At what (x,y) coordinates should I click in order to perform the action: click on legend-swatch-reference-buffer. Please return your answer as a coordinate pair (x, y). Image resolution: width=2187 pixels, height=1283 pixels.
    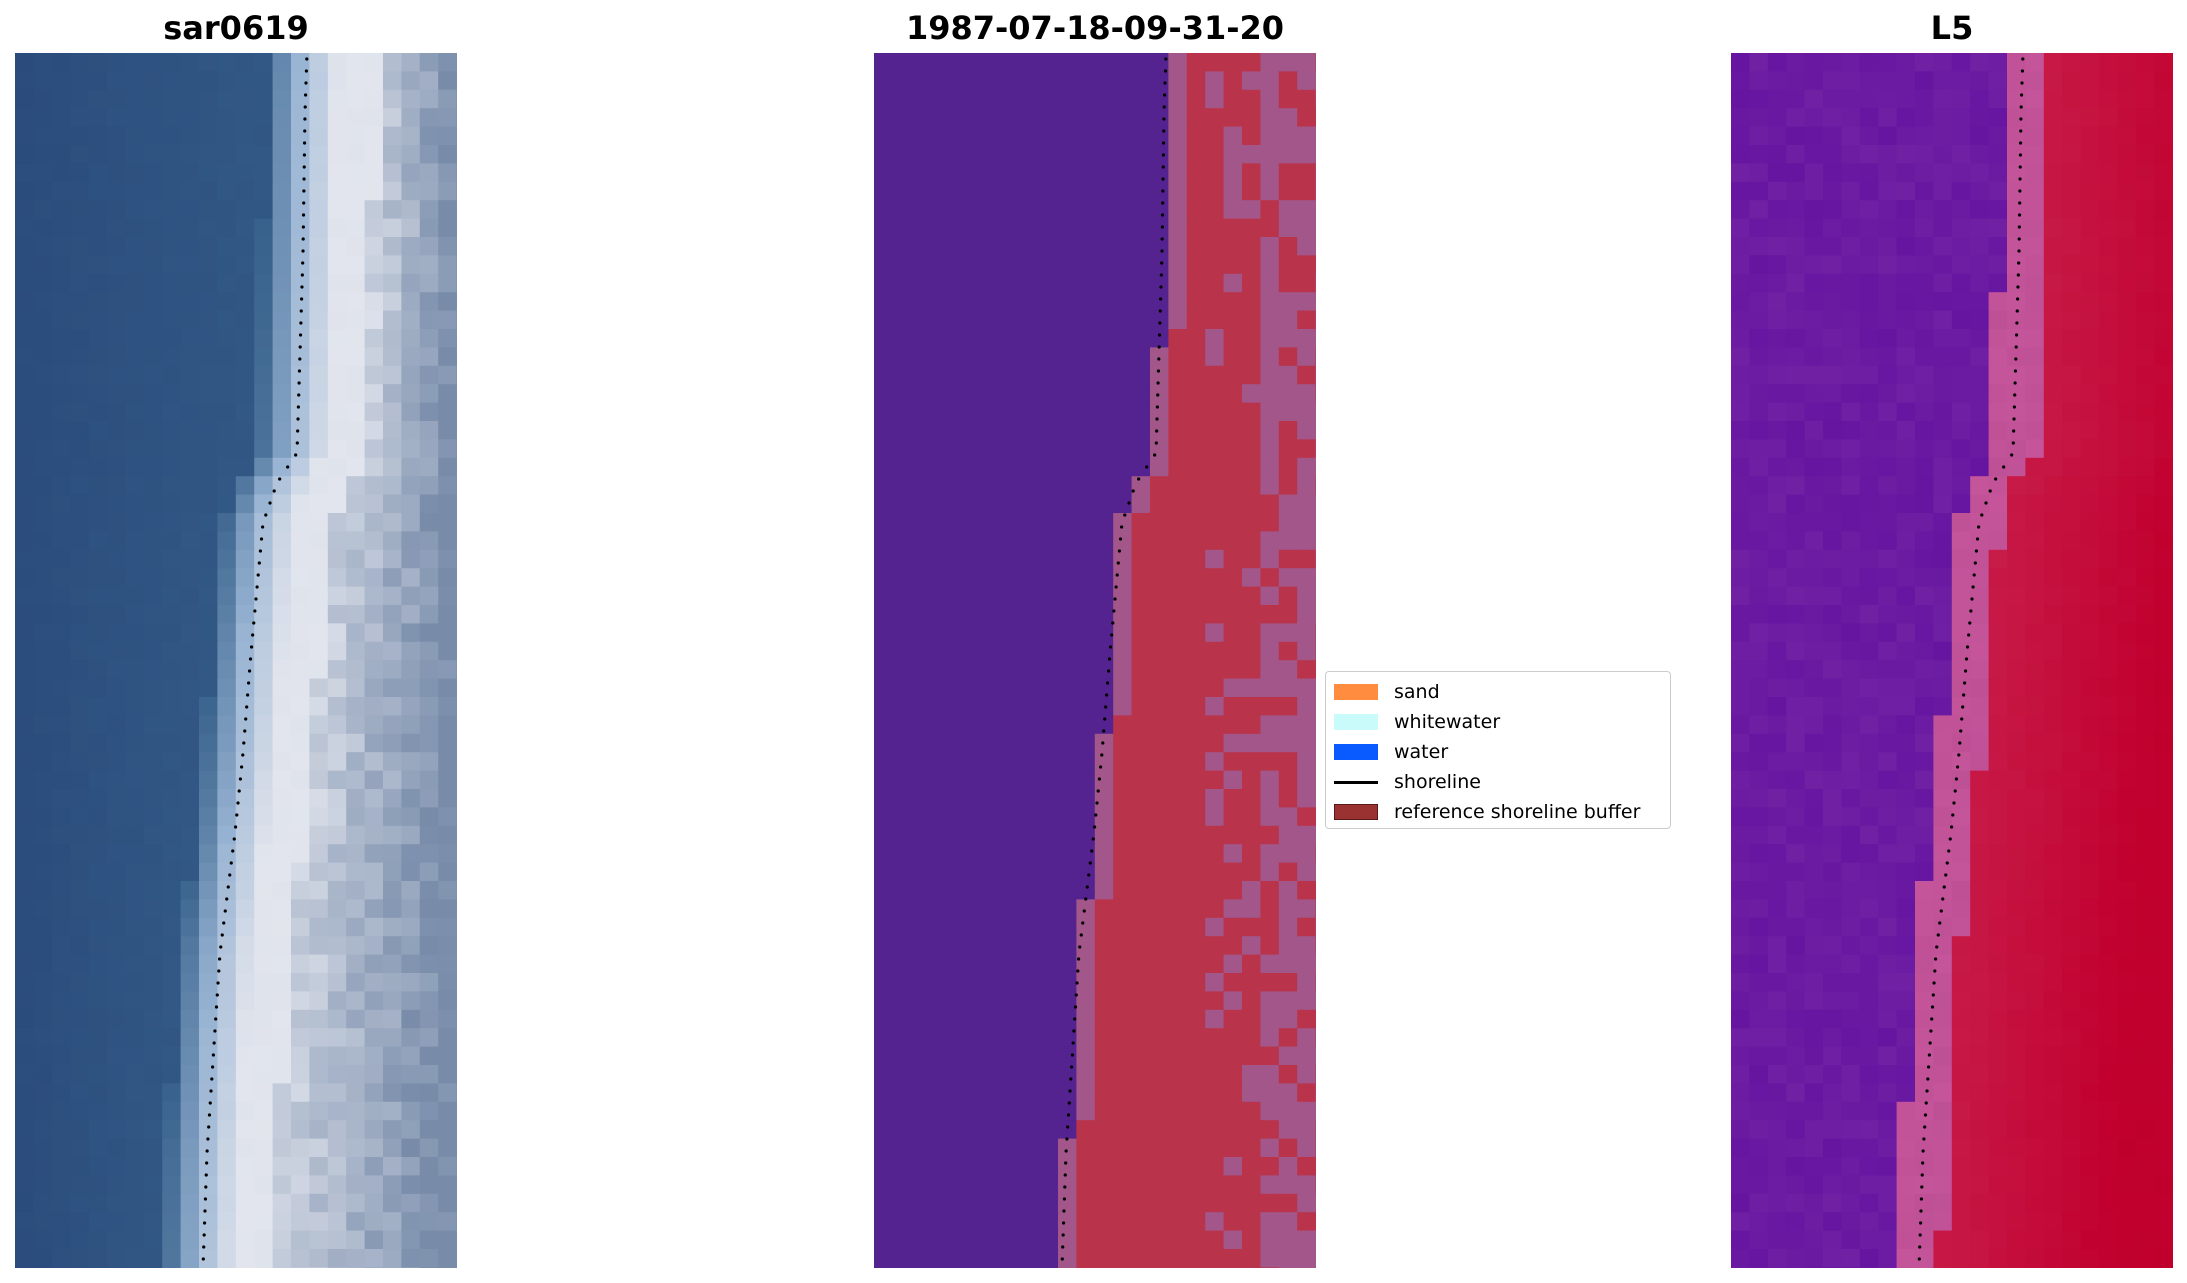
    Looking at the image, I should click on (1356, 812).